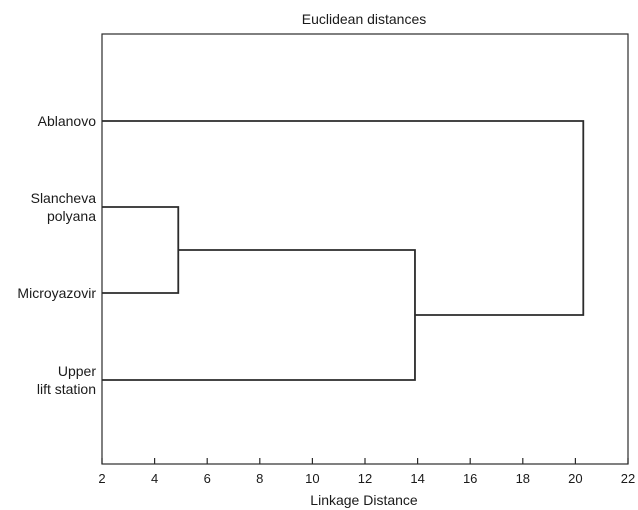 Image resolution: width=638 pixels, height=510 pixels. Describe the element at coordinates (77, 371) in the screenshot. I see `leaf-label-upper: Upper` at that location.